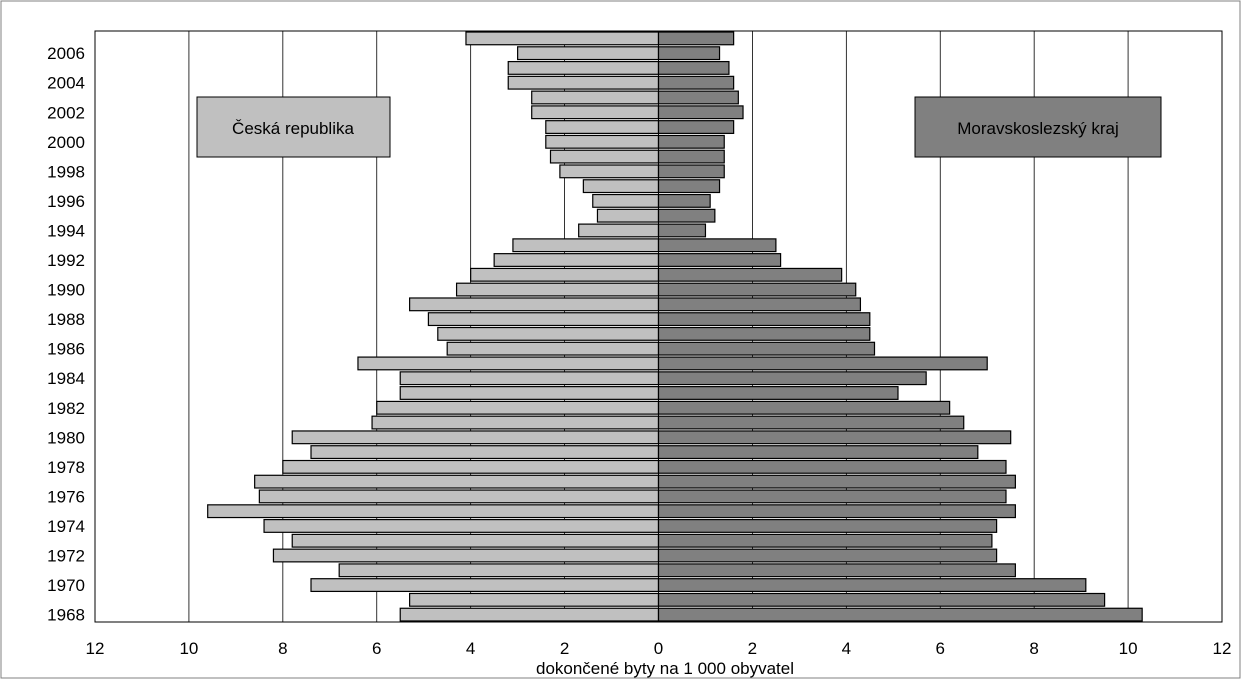 The width and height of the screenshot is (1241, 679). What do you see at coordinates (66, 408) in the screenshot?
I see `y-tick-label: 1982` at bounding box center [66, 408].